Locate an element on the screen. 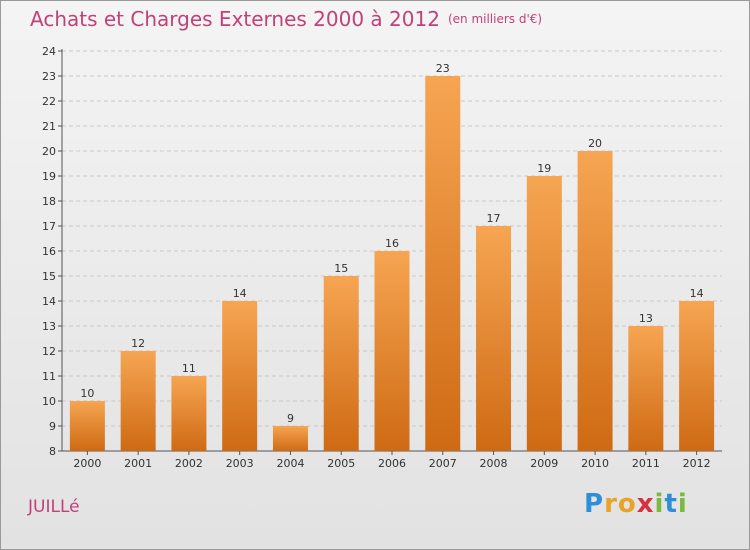  chart-title-text: Achats et Charges Externes 2000 à 2012 is located at coordinates (235, 19).